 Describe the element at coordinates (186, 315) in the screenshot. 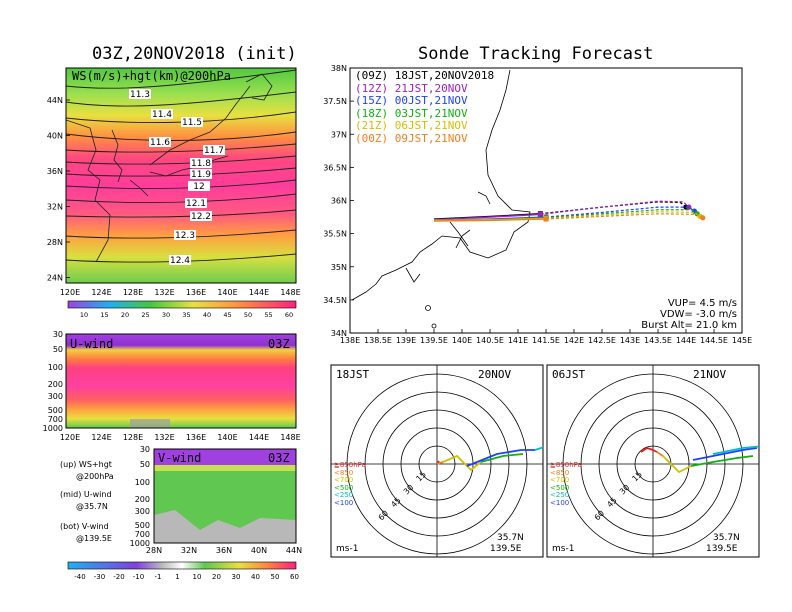

I see `ws-colorbar-label: 35` at that location.